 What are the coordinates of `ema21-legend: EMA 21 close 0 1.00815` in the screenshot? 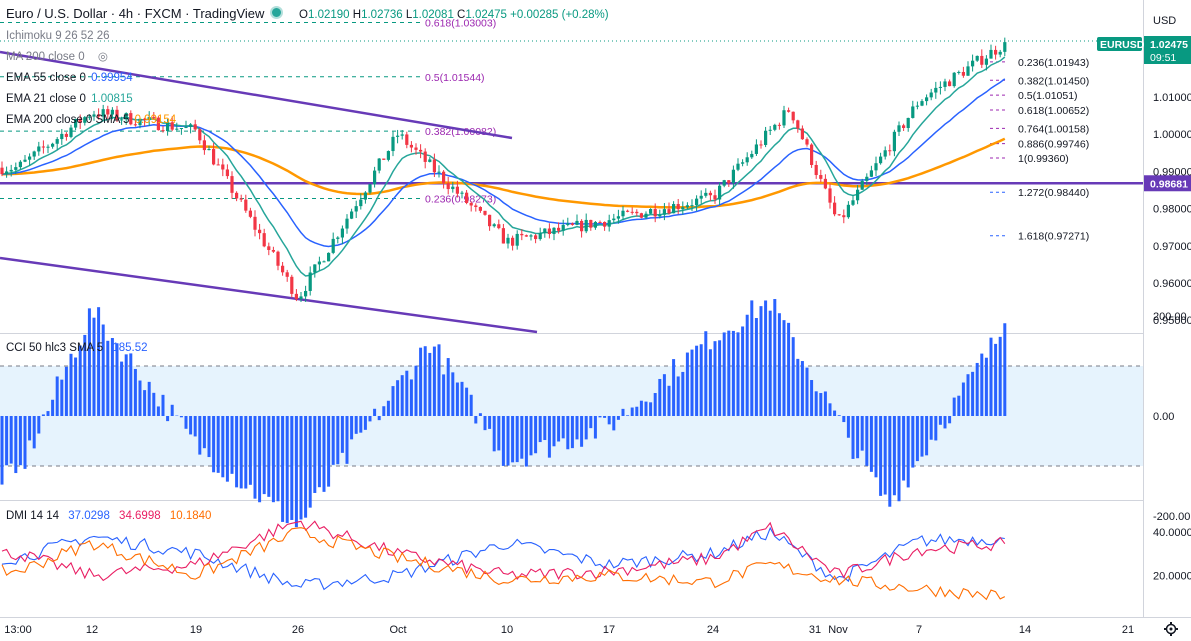 It's located at (69, 99).